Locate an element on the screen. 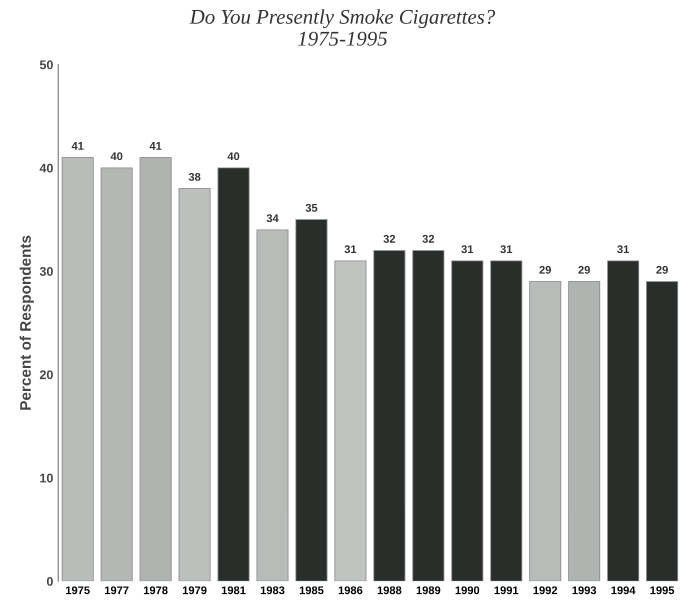  y-tick-label: 10 is located at coordinates (46, 478).